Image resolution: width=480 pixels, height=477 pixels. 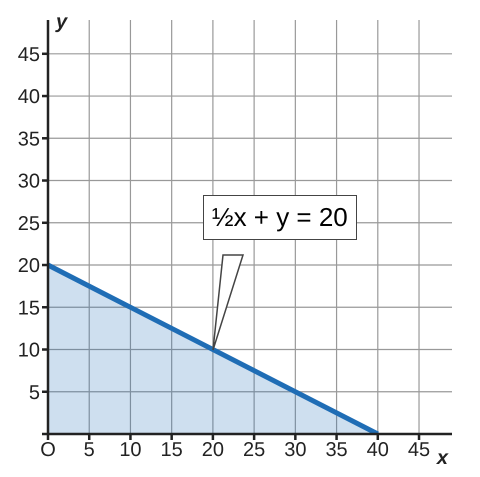 I want to click on y-tick-label: 15, so click(x=29, y=308).